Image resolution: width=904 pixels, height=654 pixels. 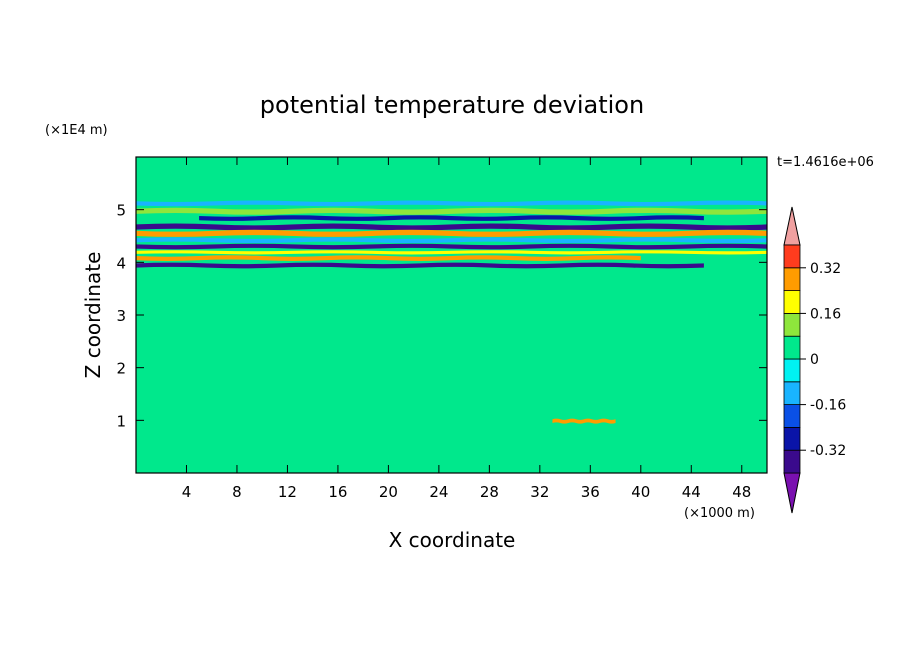 What do you see at coordinates (187, 492) in the screenshot?
I see `x-tick-label: 4` at bounding box center [187, 492].